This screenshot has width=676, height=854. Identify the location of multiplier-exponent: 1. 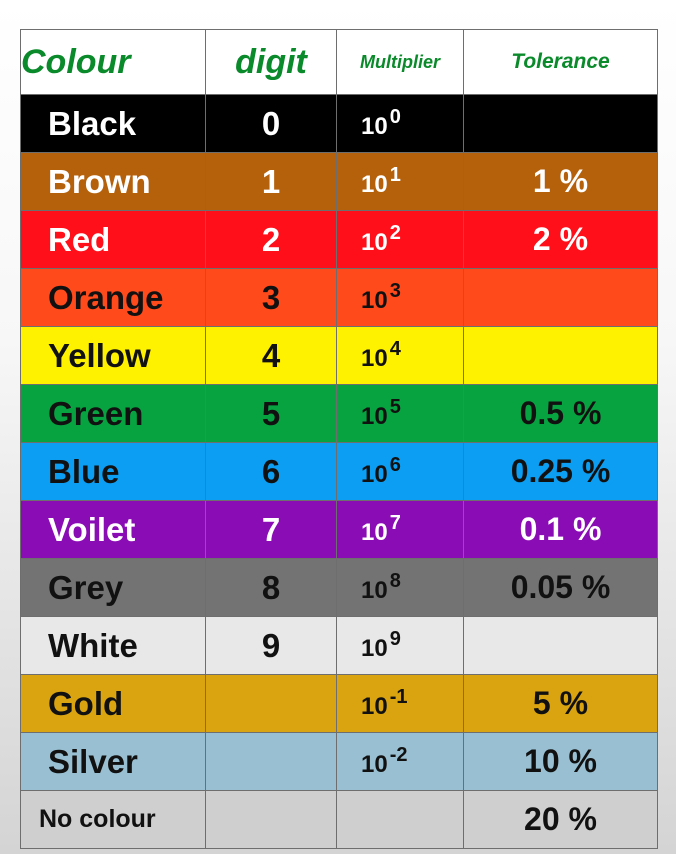
(395, 175).